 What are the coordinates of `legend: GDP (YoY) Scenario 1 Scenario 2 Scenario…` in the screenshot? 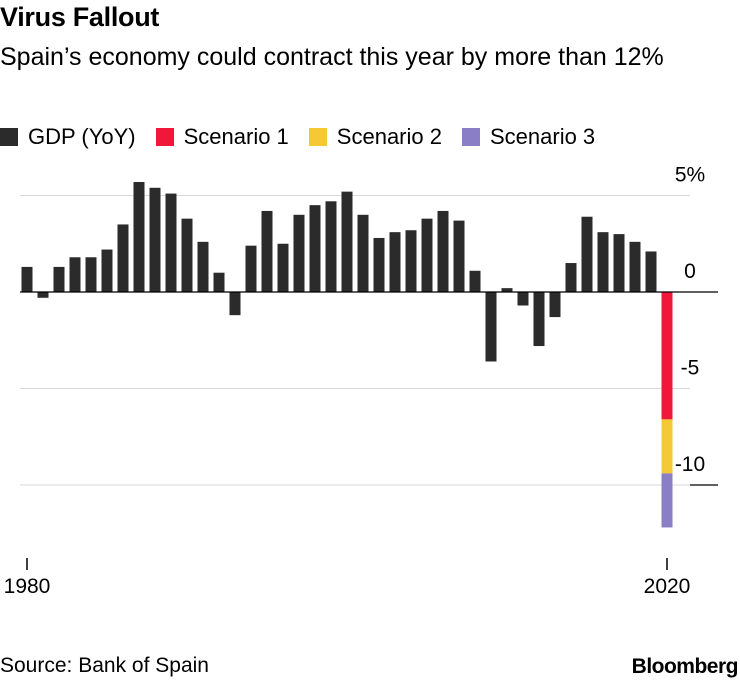 It's located at (307, 137).